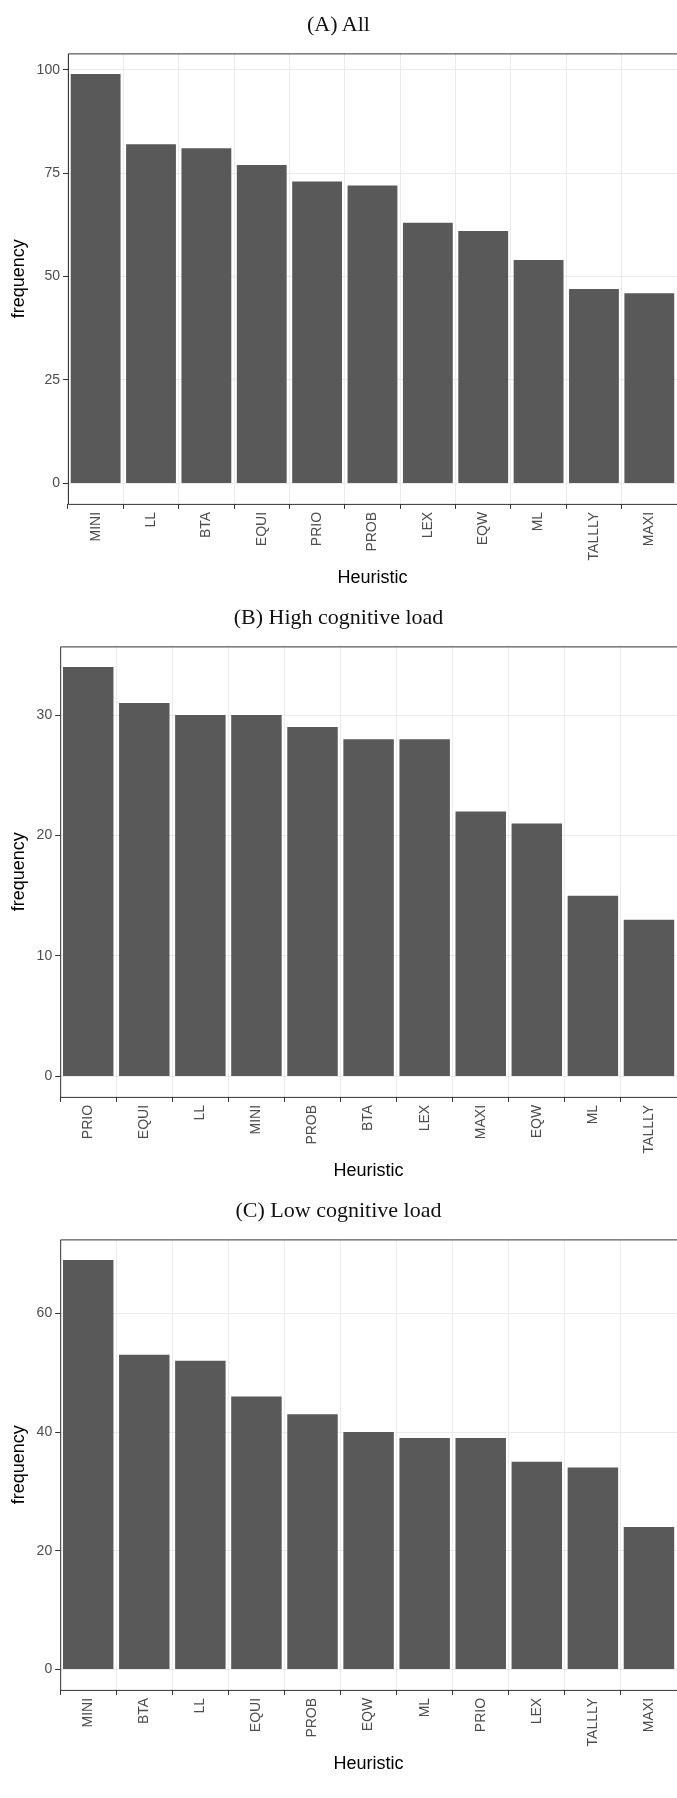 This screenshot has width=677, height=1798. I want to click on y-tick-label: 40, so click(44, 1430).